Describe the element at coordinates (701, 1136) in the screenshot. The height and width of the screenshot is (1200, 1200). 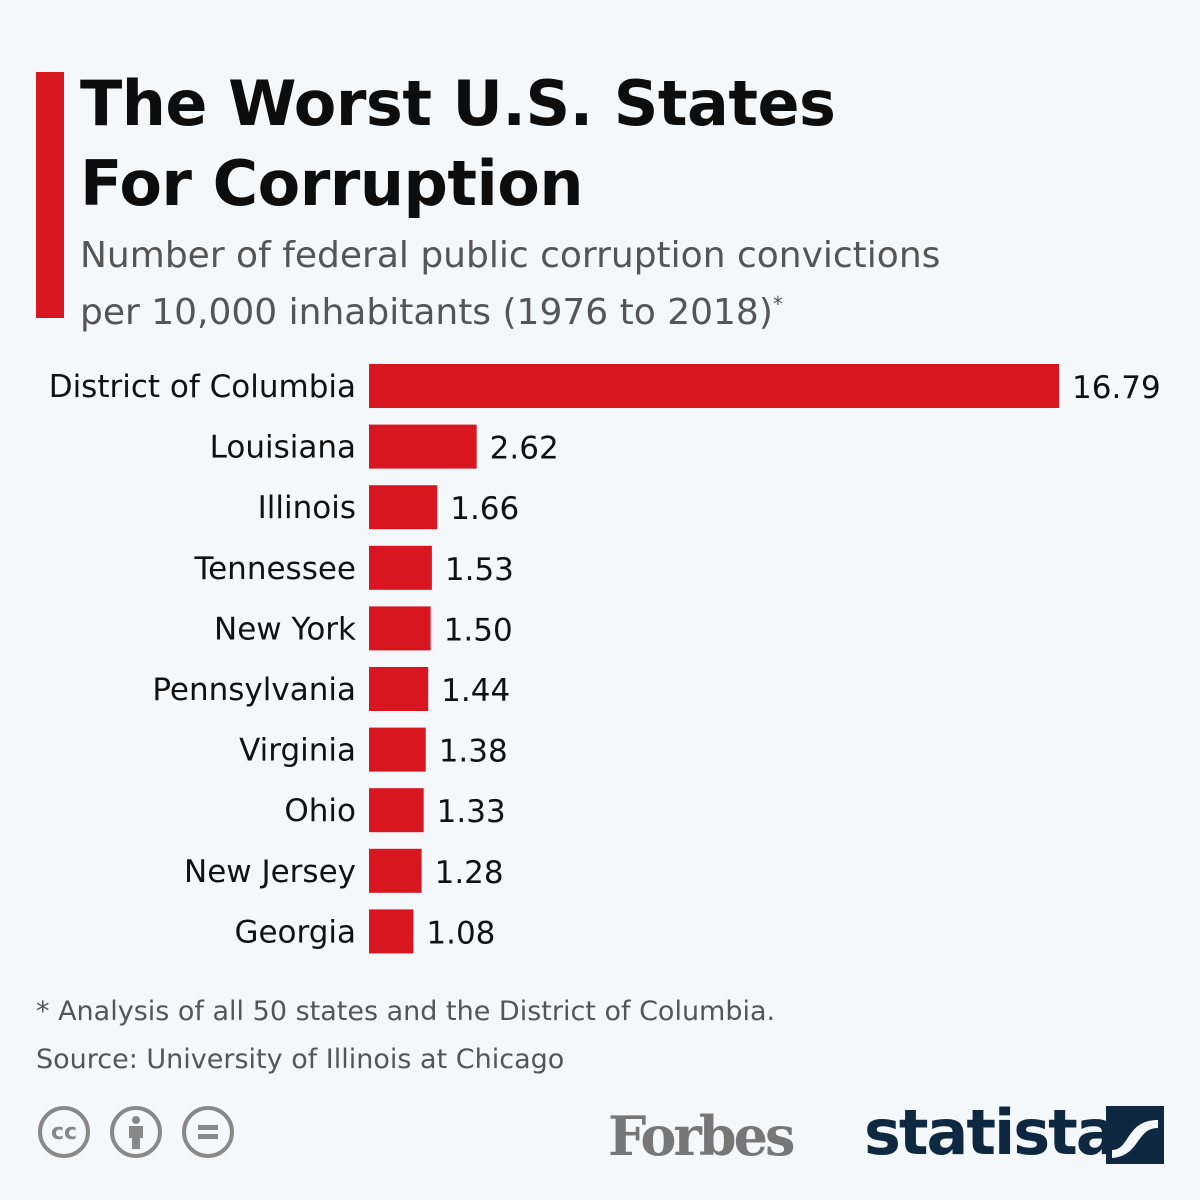
I see `forbes-logo: Forbes` at that location.